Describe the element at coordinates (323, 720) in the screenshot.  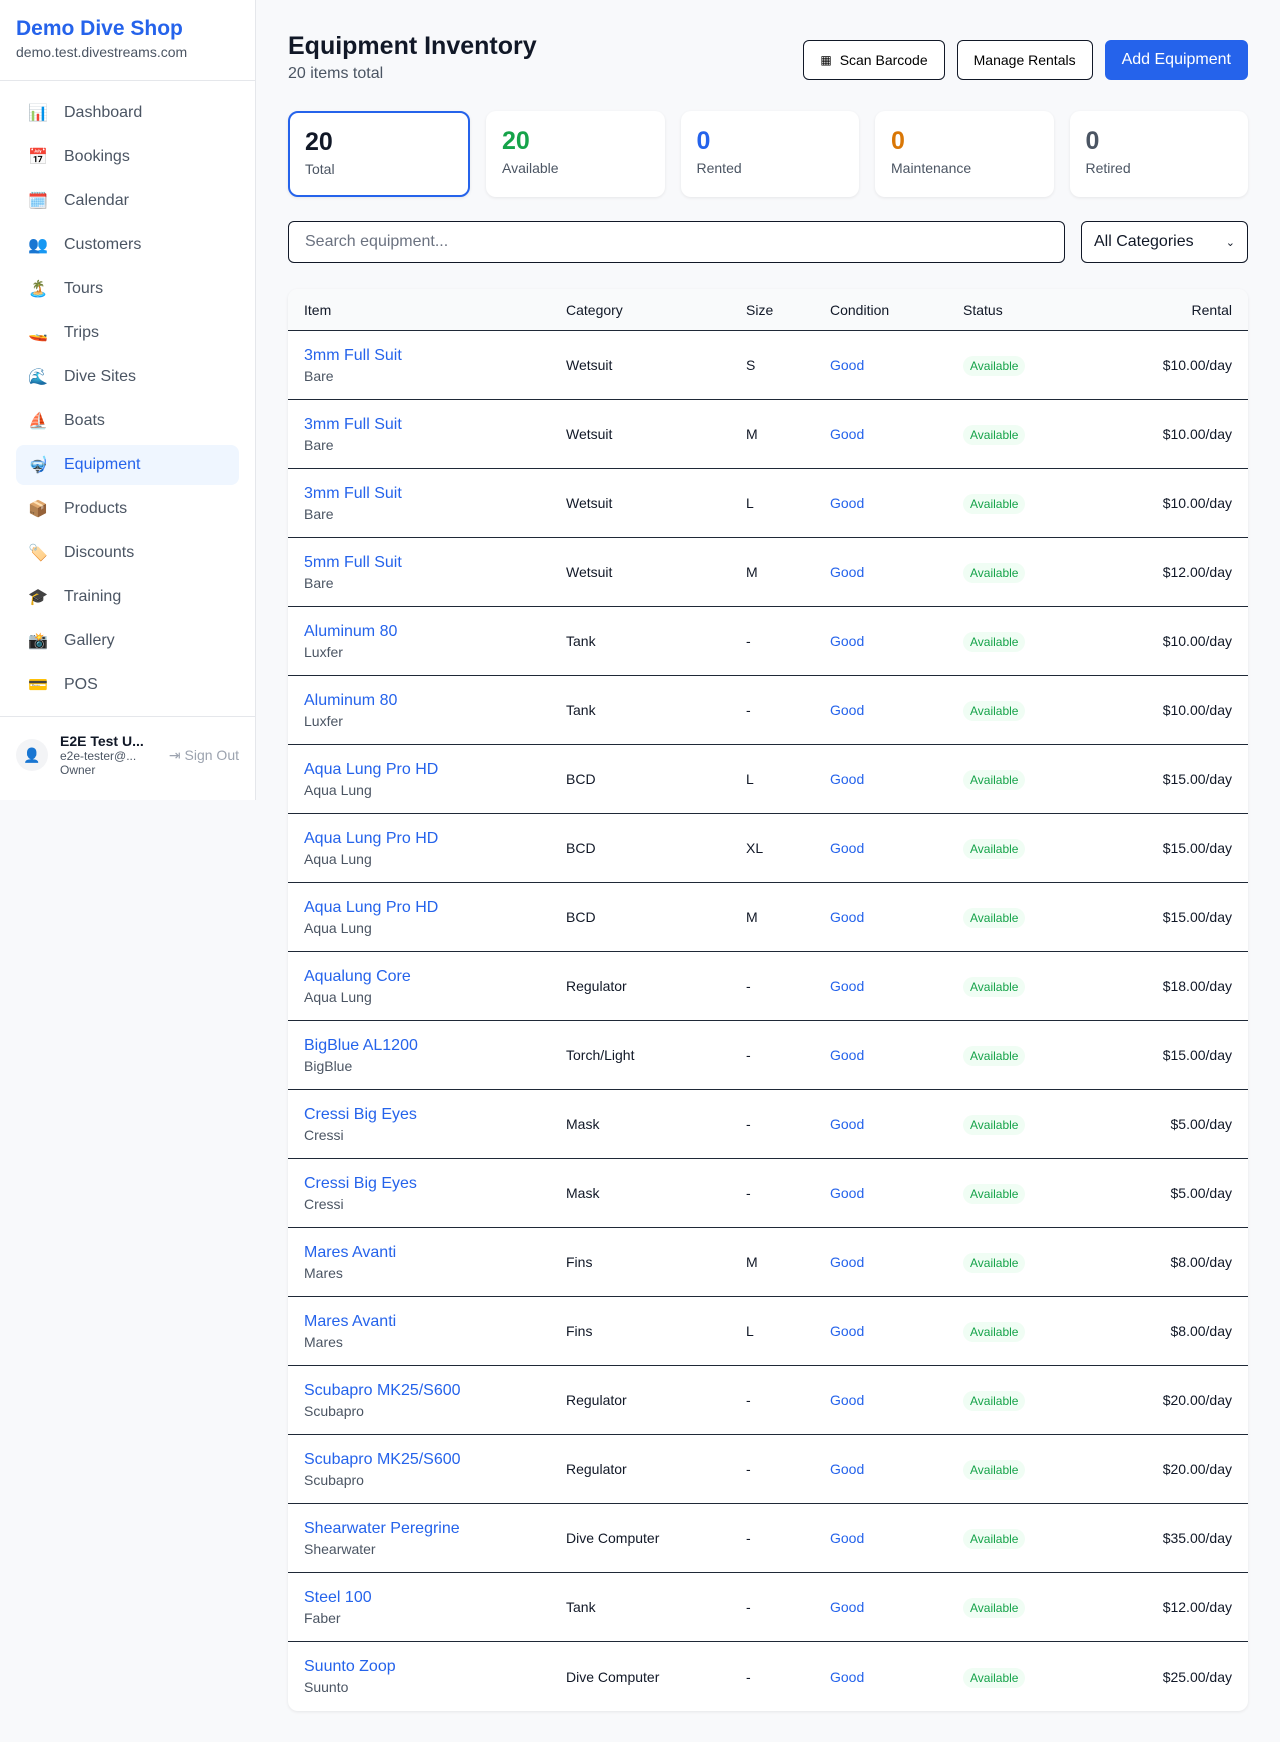
I see `item-brand: Luxfer` at that location.